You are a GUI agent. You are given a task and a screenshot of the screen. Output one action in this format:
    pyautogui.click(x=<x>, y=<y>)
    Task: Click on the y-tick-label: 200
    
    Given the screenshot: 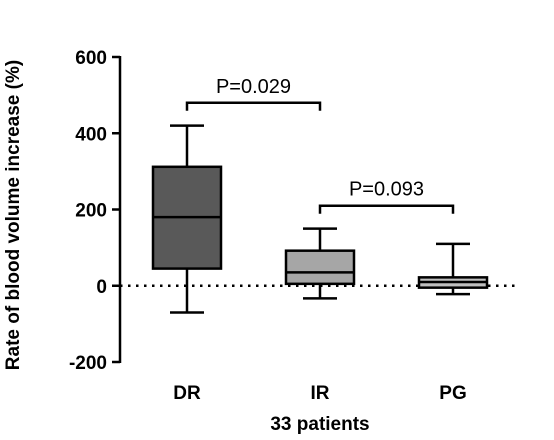 What is the action you would take?
    pyautogui.click(x=91, y=211)
    